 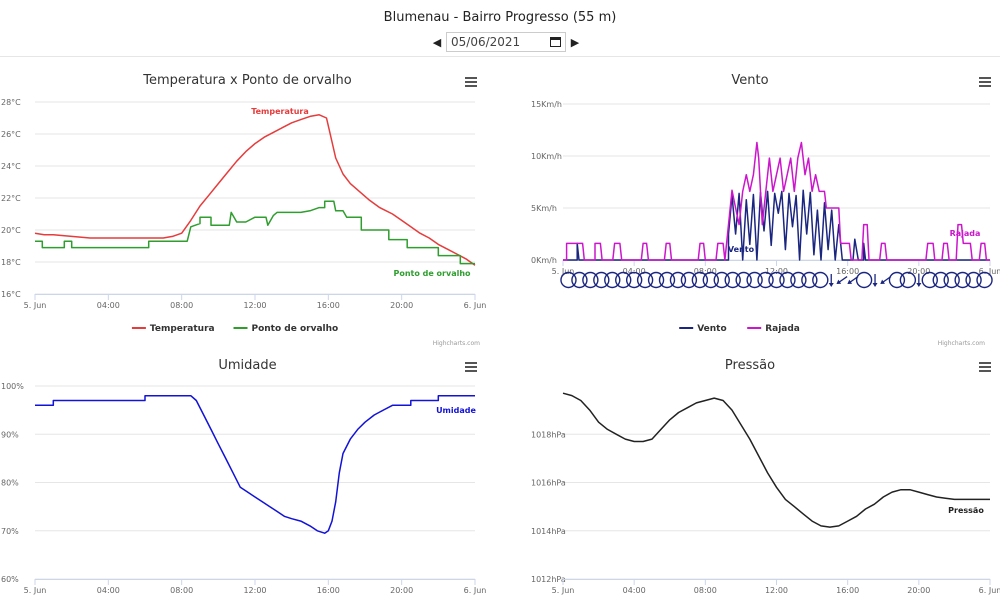 I want to click on y-tick-label: 22°C, so click(x=11, y=198).